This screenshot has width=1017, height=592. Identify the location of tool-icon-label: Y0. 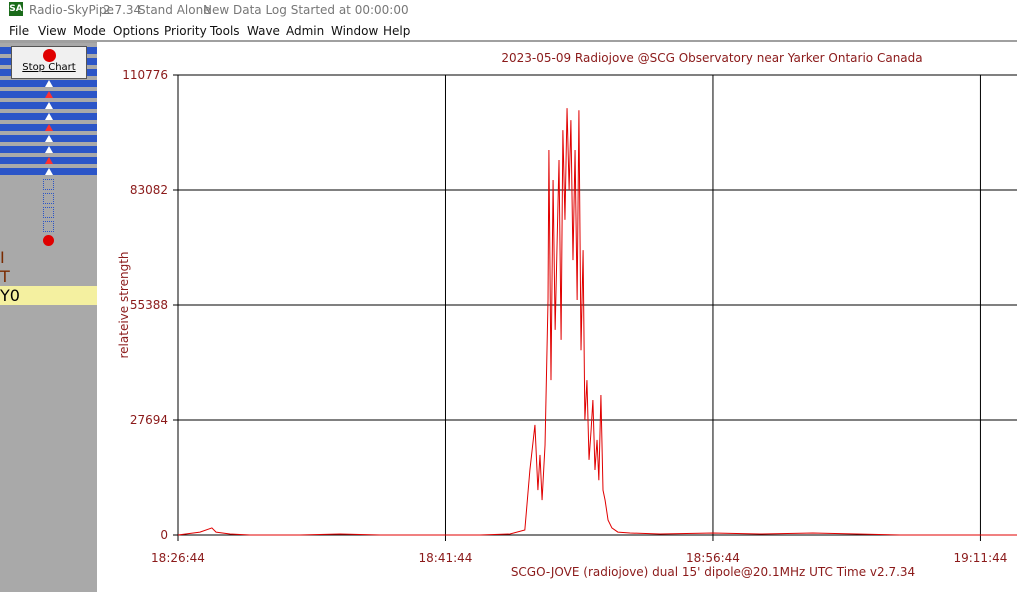
(48, 295).